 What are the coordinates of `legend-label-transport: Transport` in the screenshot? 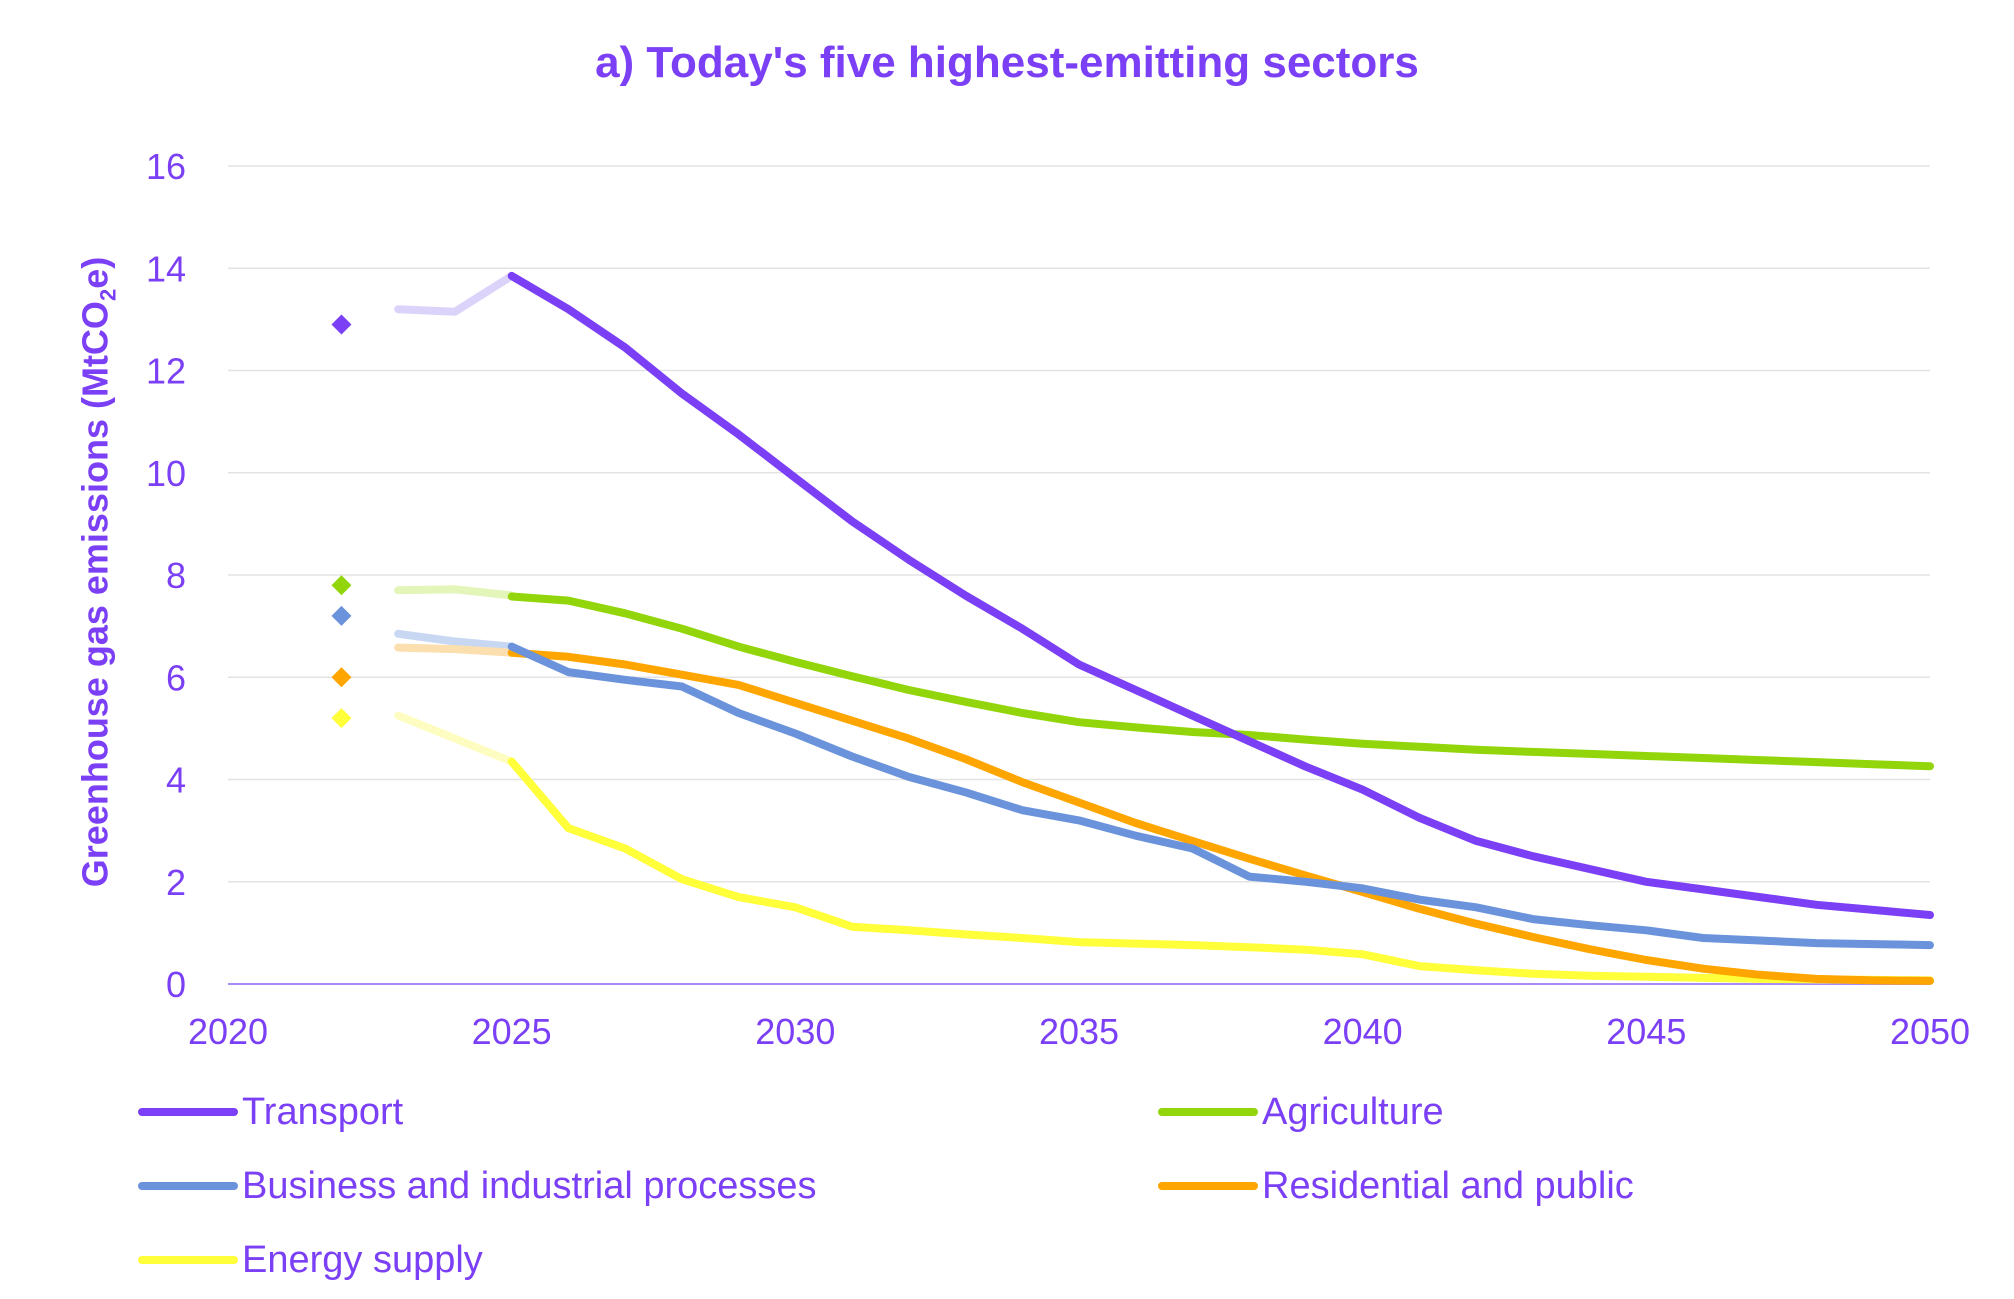 It's located at (323, 1111).